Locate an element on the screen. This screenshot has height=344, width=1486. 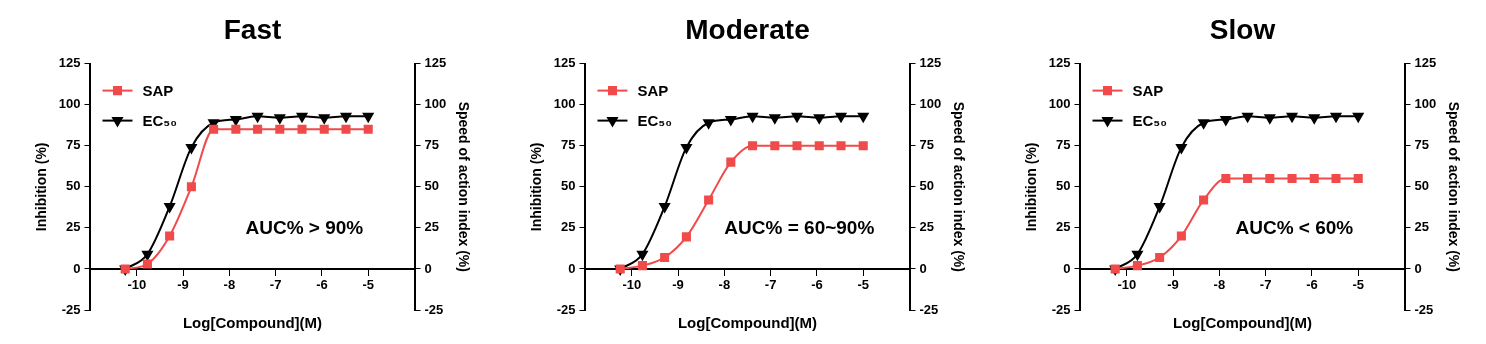
annotation: AUC% < 60% is located at coordinates (1294, 227).